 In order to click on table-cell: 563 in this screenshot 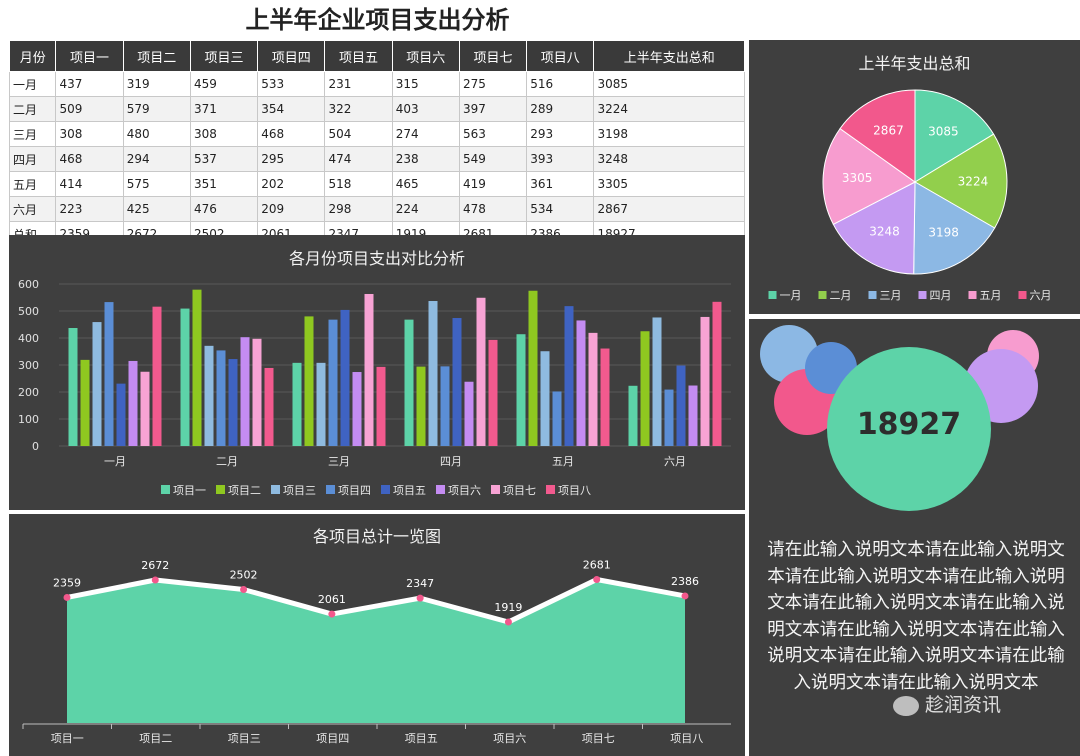, I will do `click(493, 134)`.